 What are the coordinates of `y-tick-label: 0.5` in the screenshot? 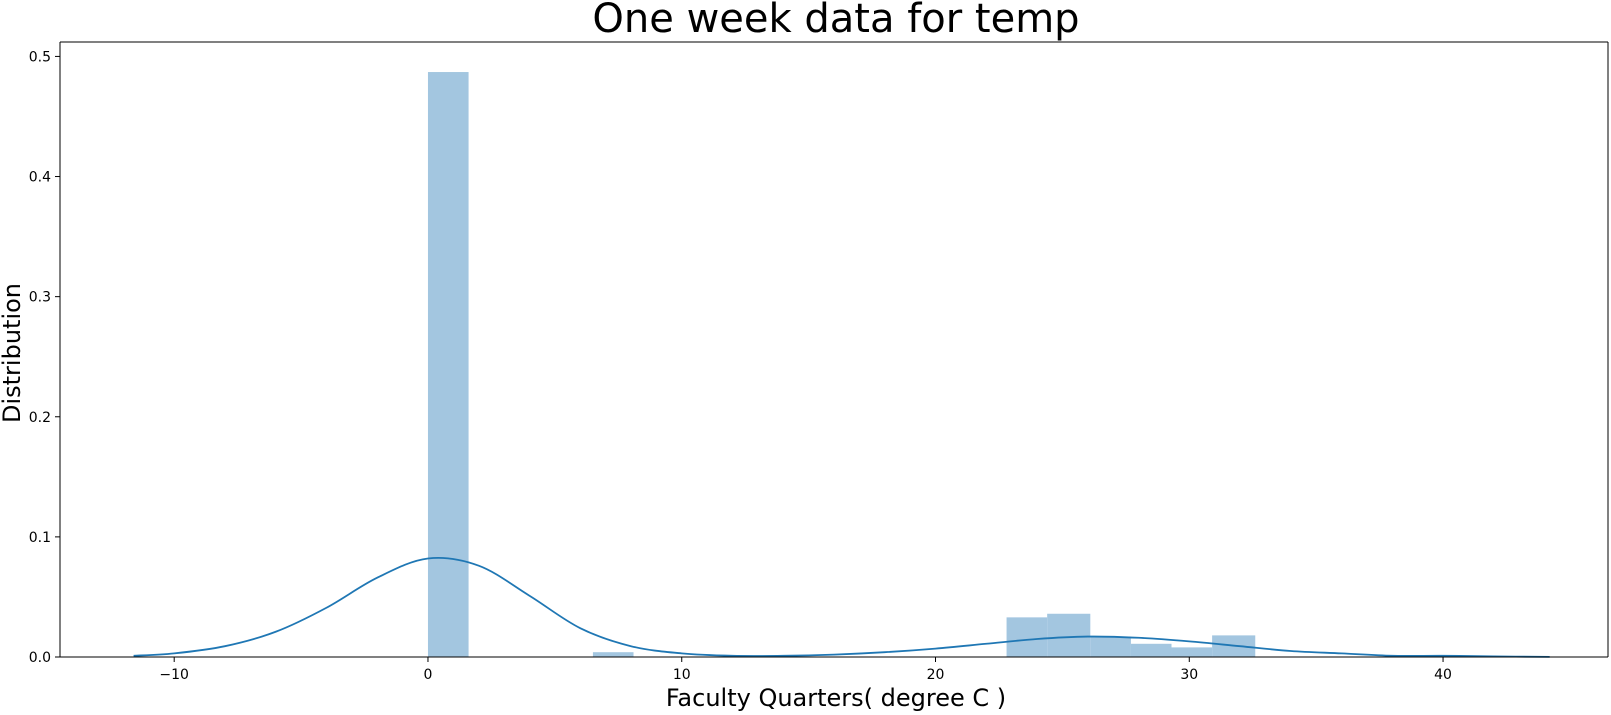 It's located at (40, 57).